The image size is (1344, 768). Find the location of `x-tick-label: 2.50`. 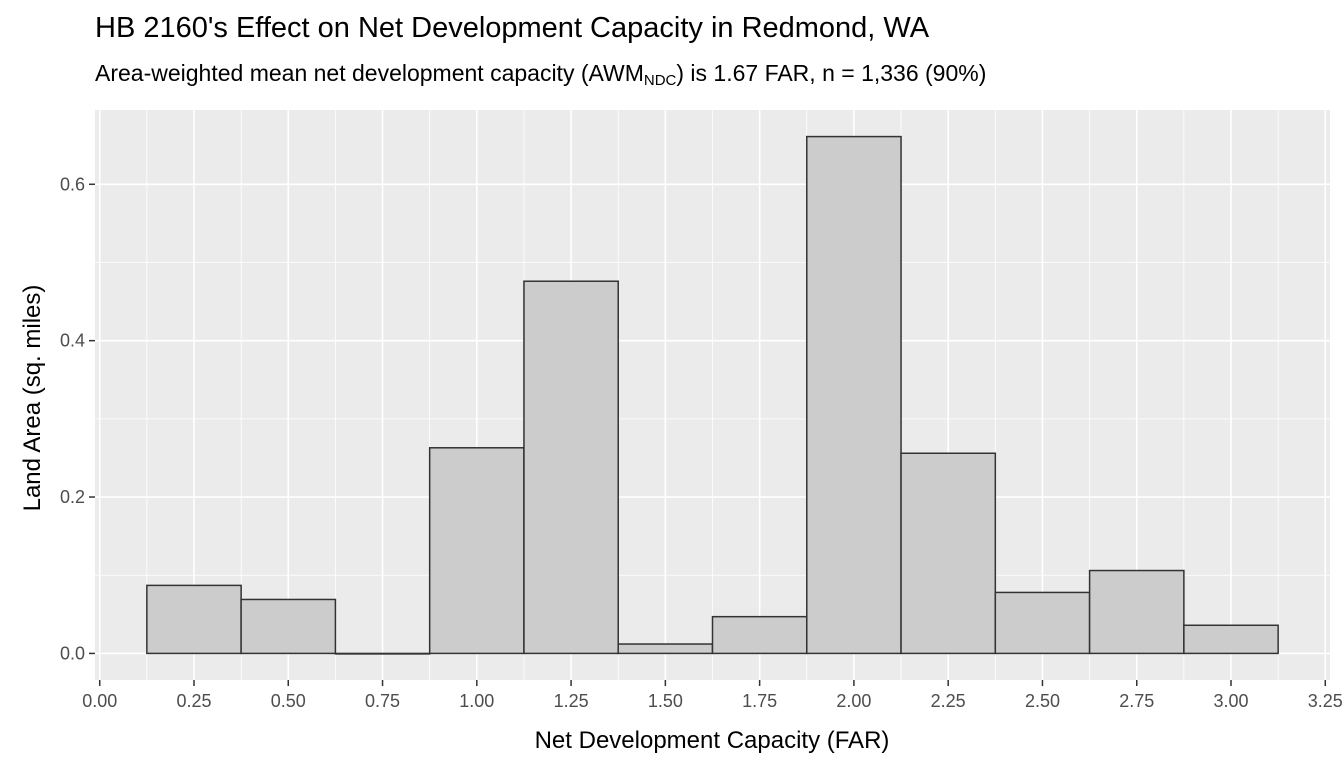

x-tick-label: 2.50 is located at coordinates (1042, 701).